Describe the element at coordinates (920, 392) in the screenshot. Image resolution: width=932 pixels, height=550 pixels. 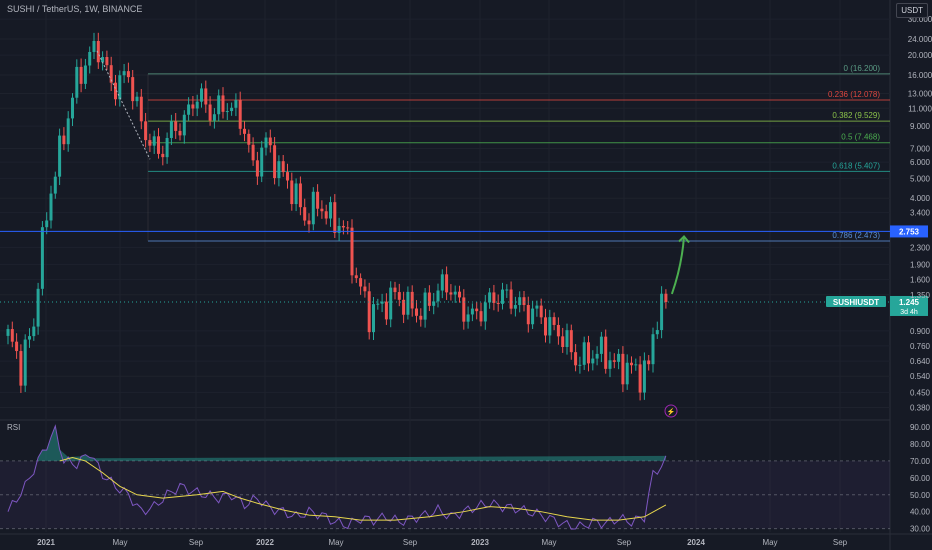
I see `price-tick-label: 0.450` at that location.